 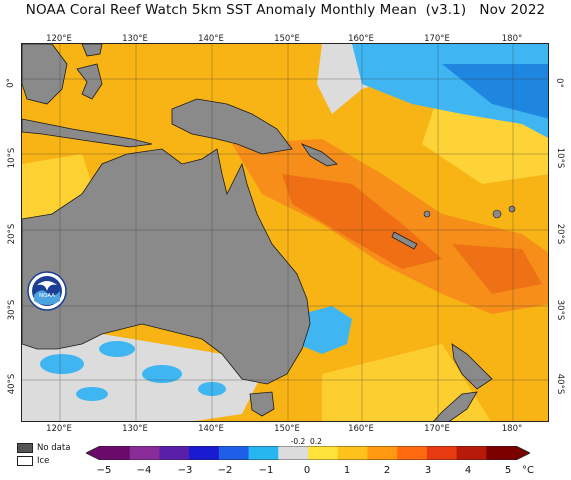 What do you see at coordinates (211, 429) in the screenshot?
I see `lon-tick-bottom: 140°E` at bounding box center [211, 429].